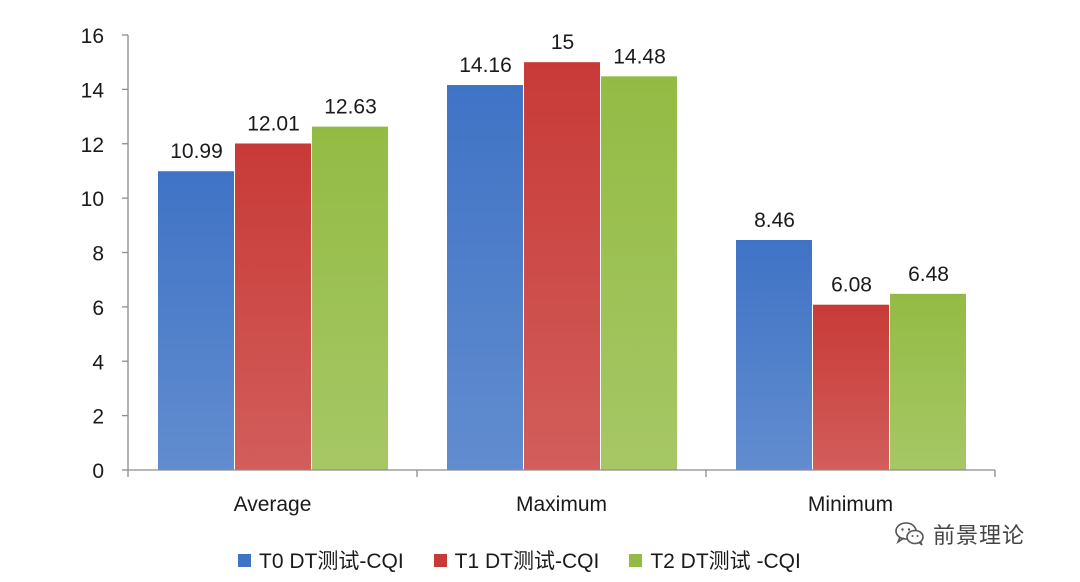  What do you see at coordinates (105, 254) in the screenshot?
I see `y-axis: 0 2 4 6 8 10 12 14 16` at bounding box center [105, 254].